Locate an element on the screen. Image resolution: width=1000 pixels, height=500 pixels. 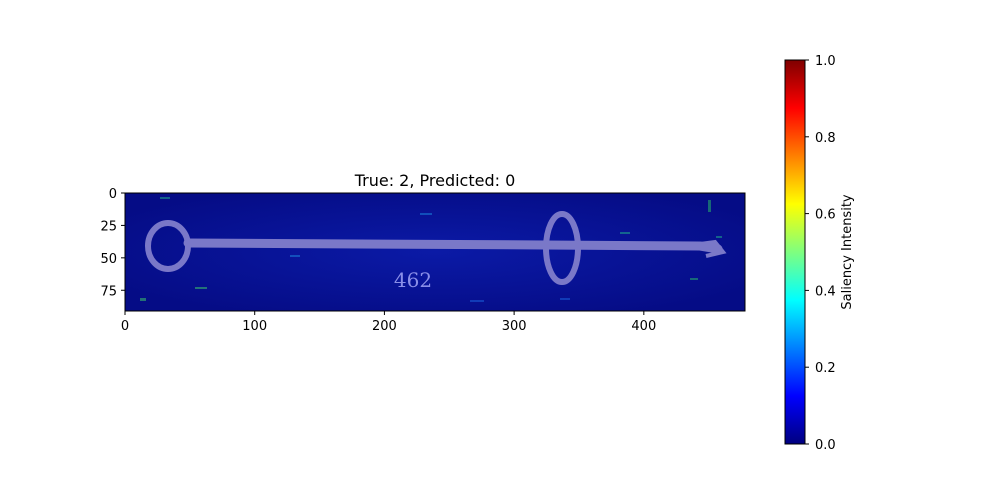
y-axis: 0 25 50 75 is located at coordinates (112, 243).